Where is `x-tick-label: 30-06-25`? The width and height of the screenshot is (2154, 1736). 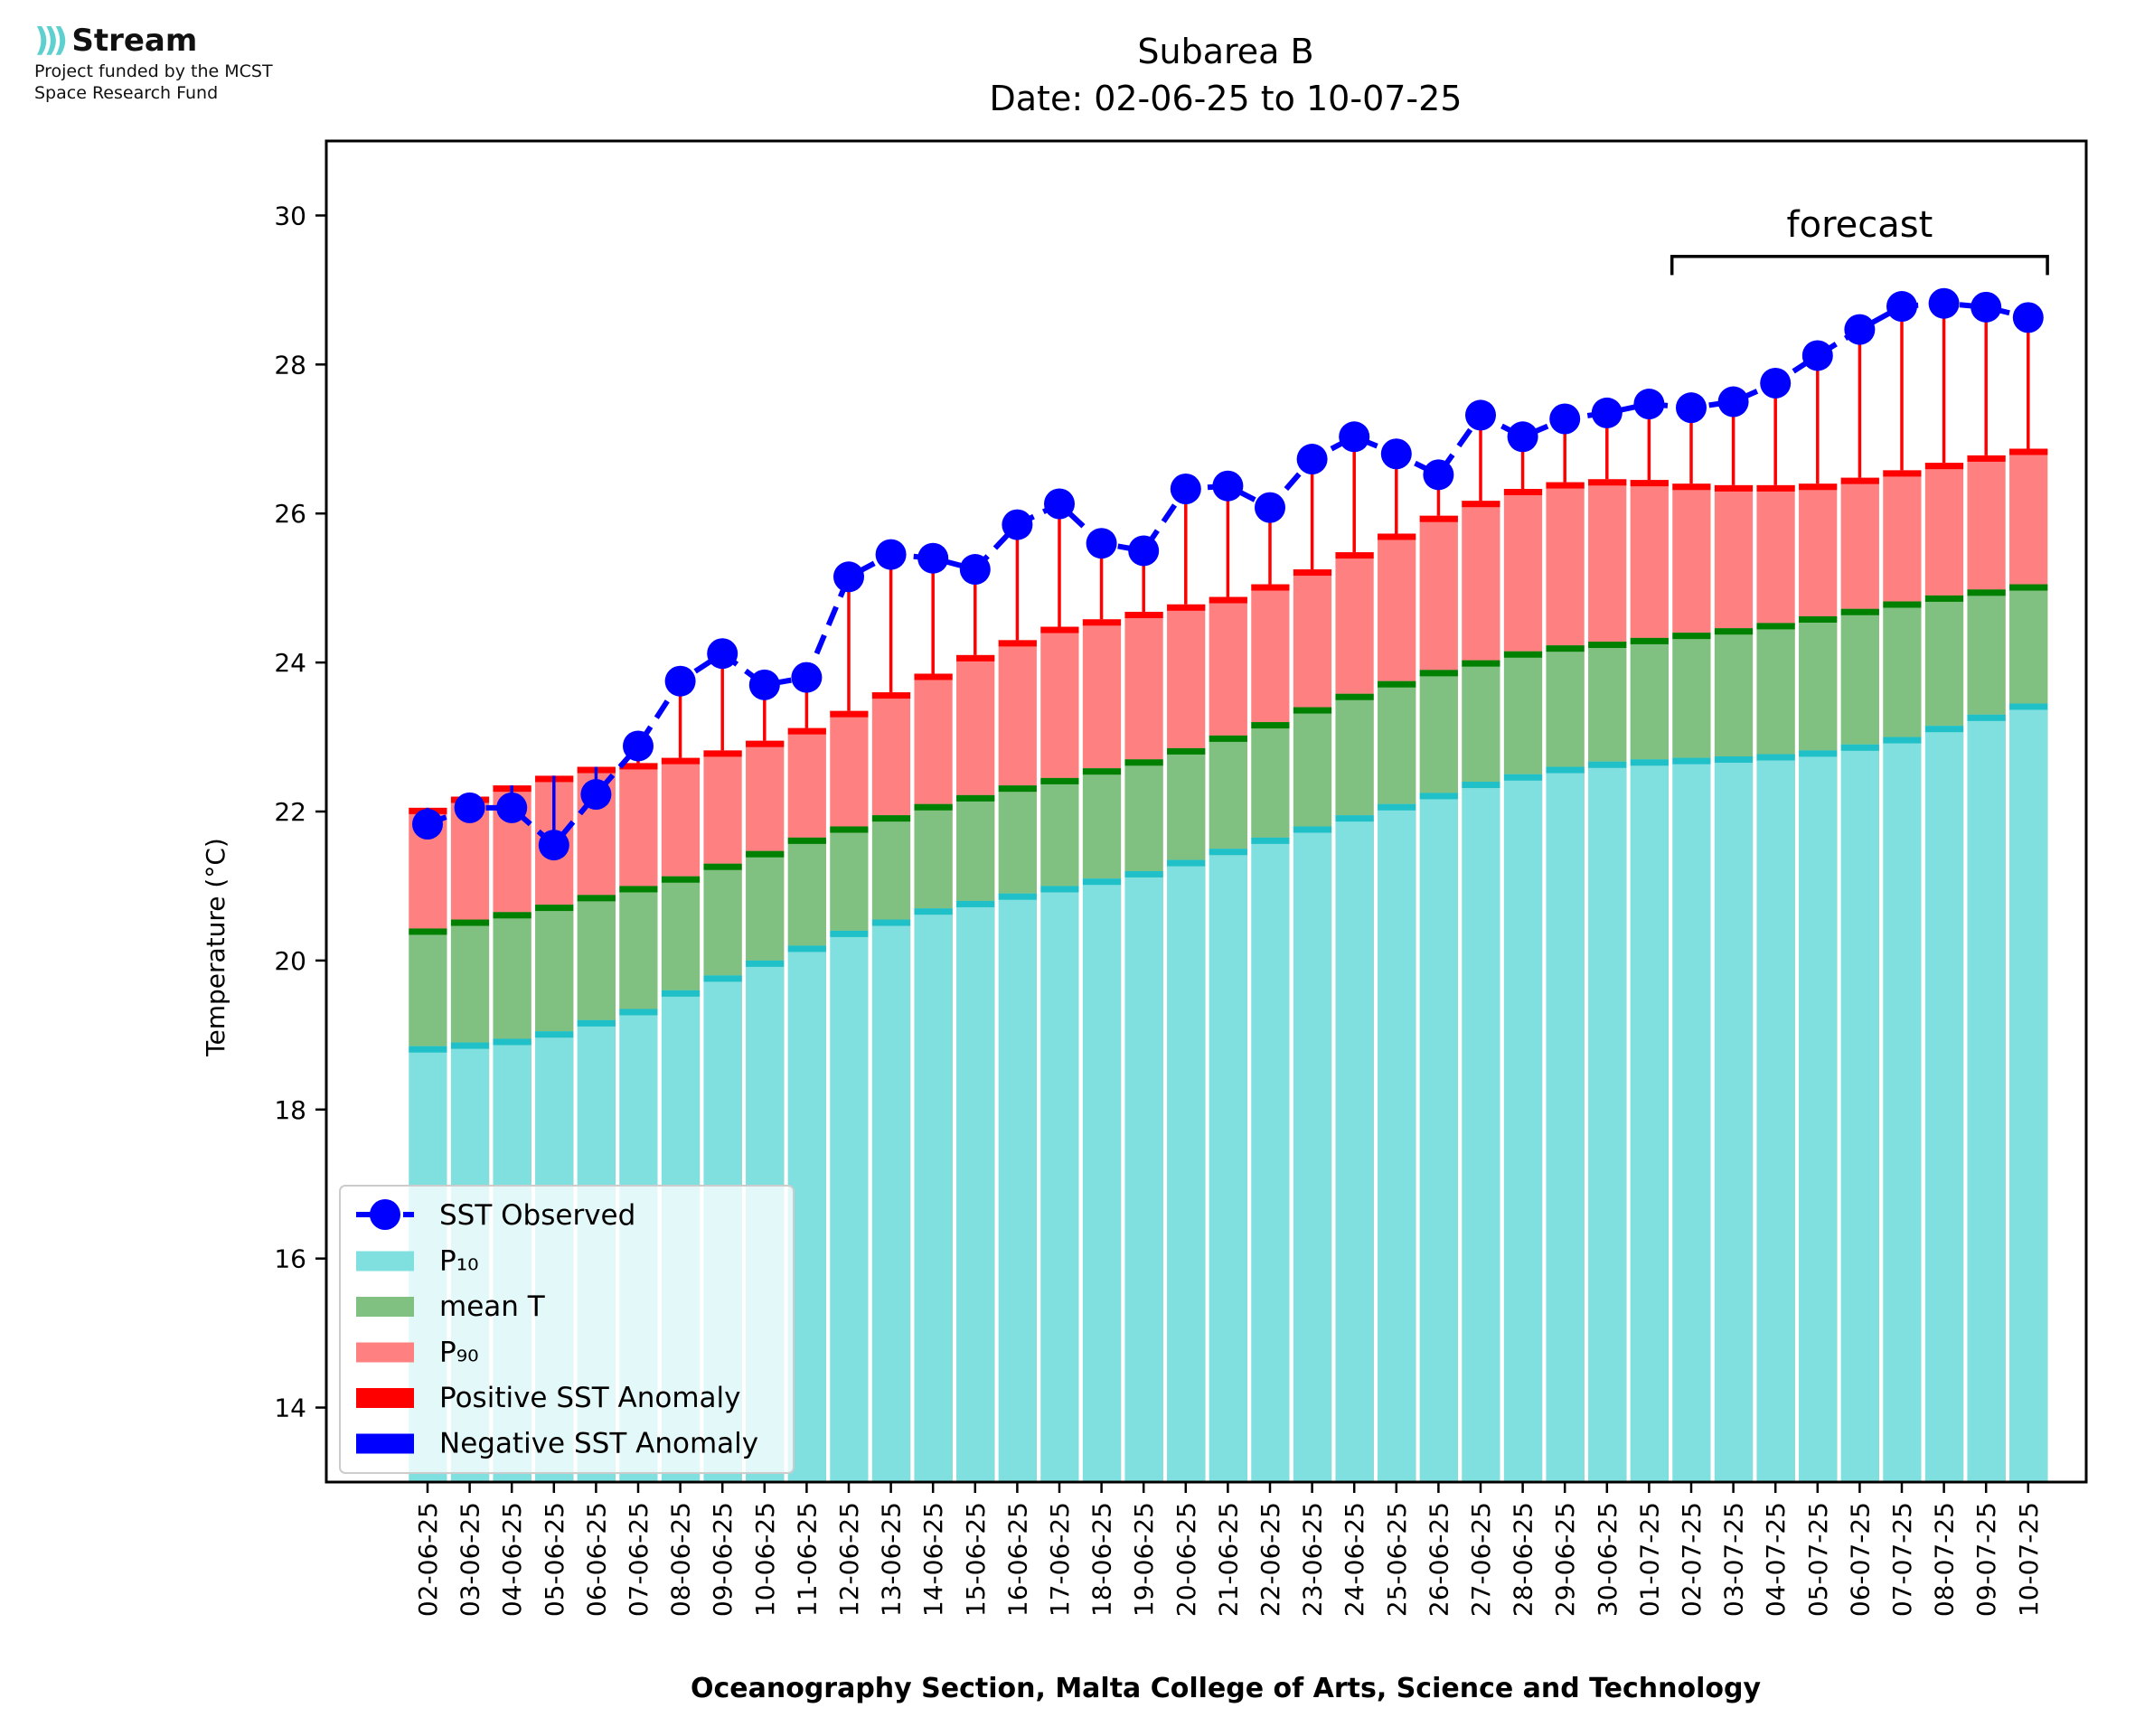
x-tick-label: 30-06-25 is located at coordinates (1608, 1560).